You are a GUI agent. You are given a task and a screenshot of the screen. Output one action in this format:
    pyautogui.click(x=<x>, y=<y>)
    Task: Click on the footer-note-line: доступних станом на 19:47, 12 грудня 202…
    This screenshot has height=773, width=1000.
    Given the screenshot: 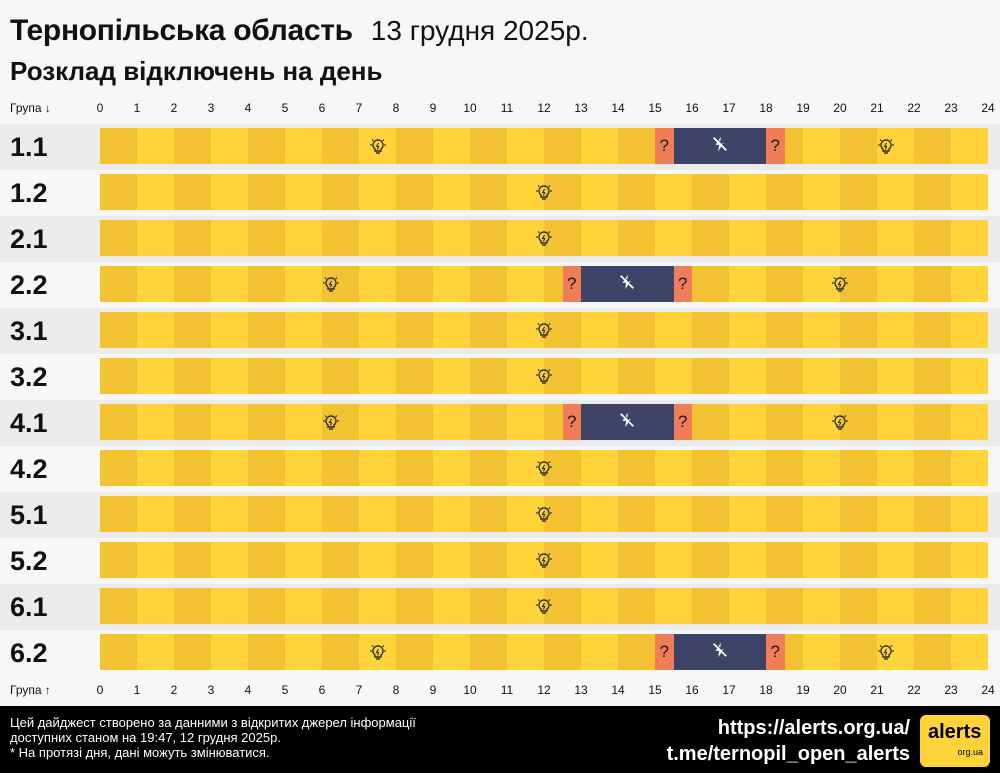 What is the action you would take?
    pyautogui.click(x=145, y=737)
    